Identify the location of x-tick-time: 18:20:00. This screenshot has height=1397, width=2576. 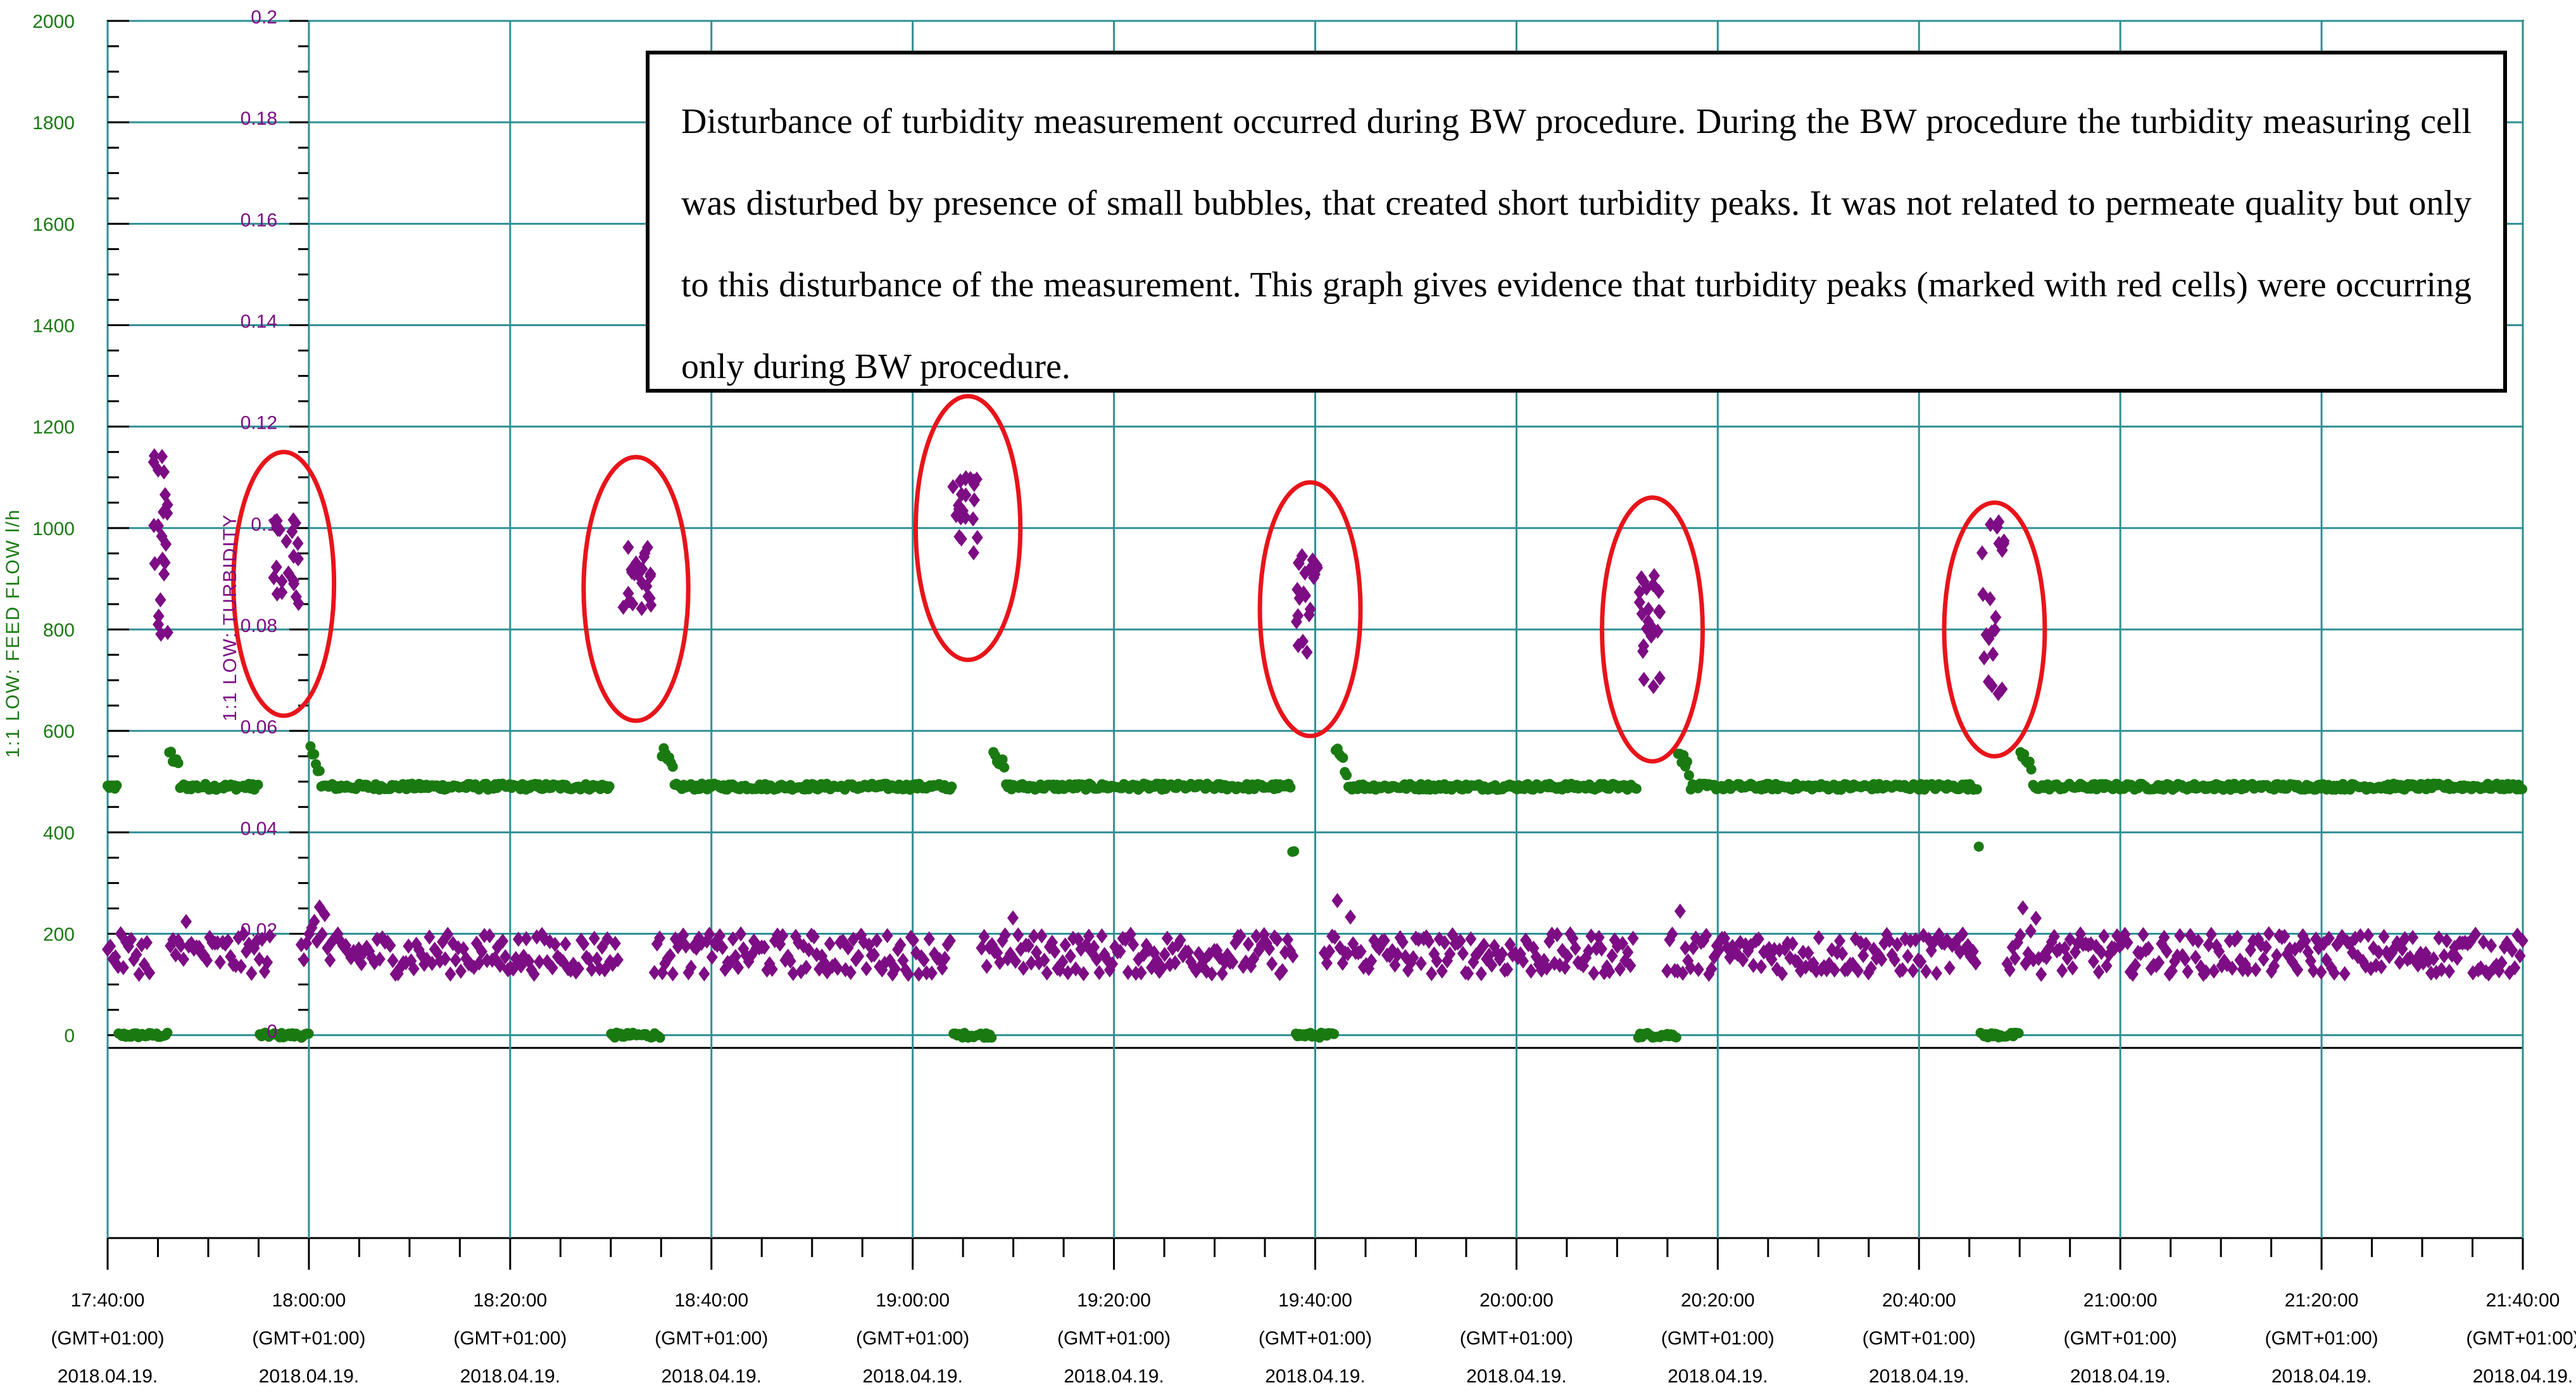
(510, 1300).